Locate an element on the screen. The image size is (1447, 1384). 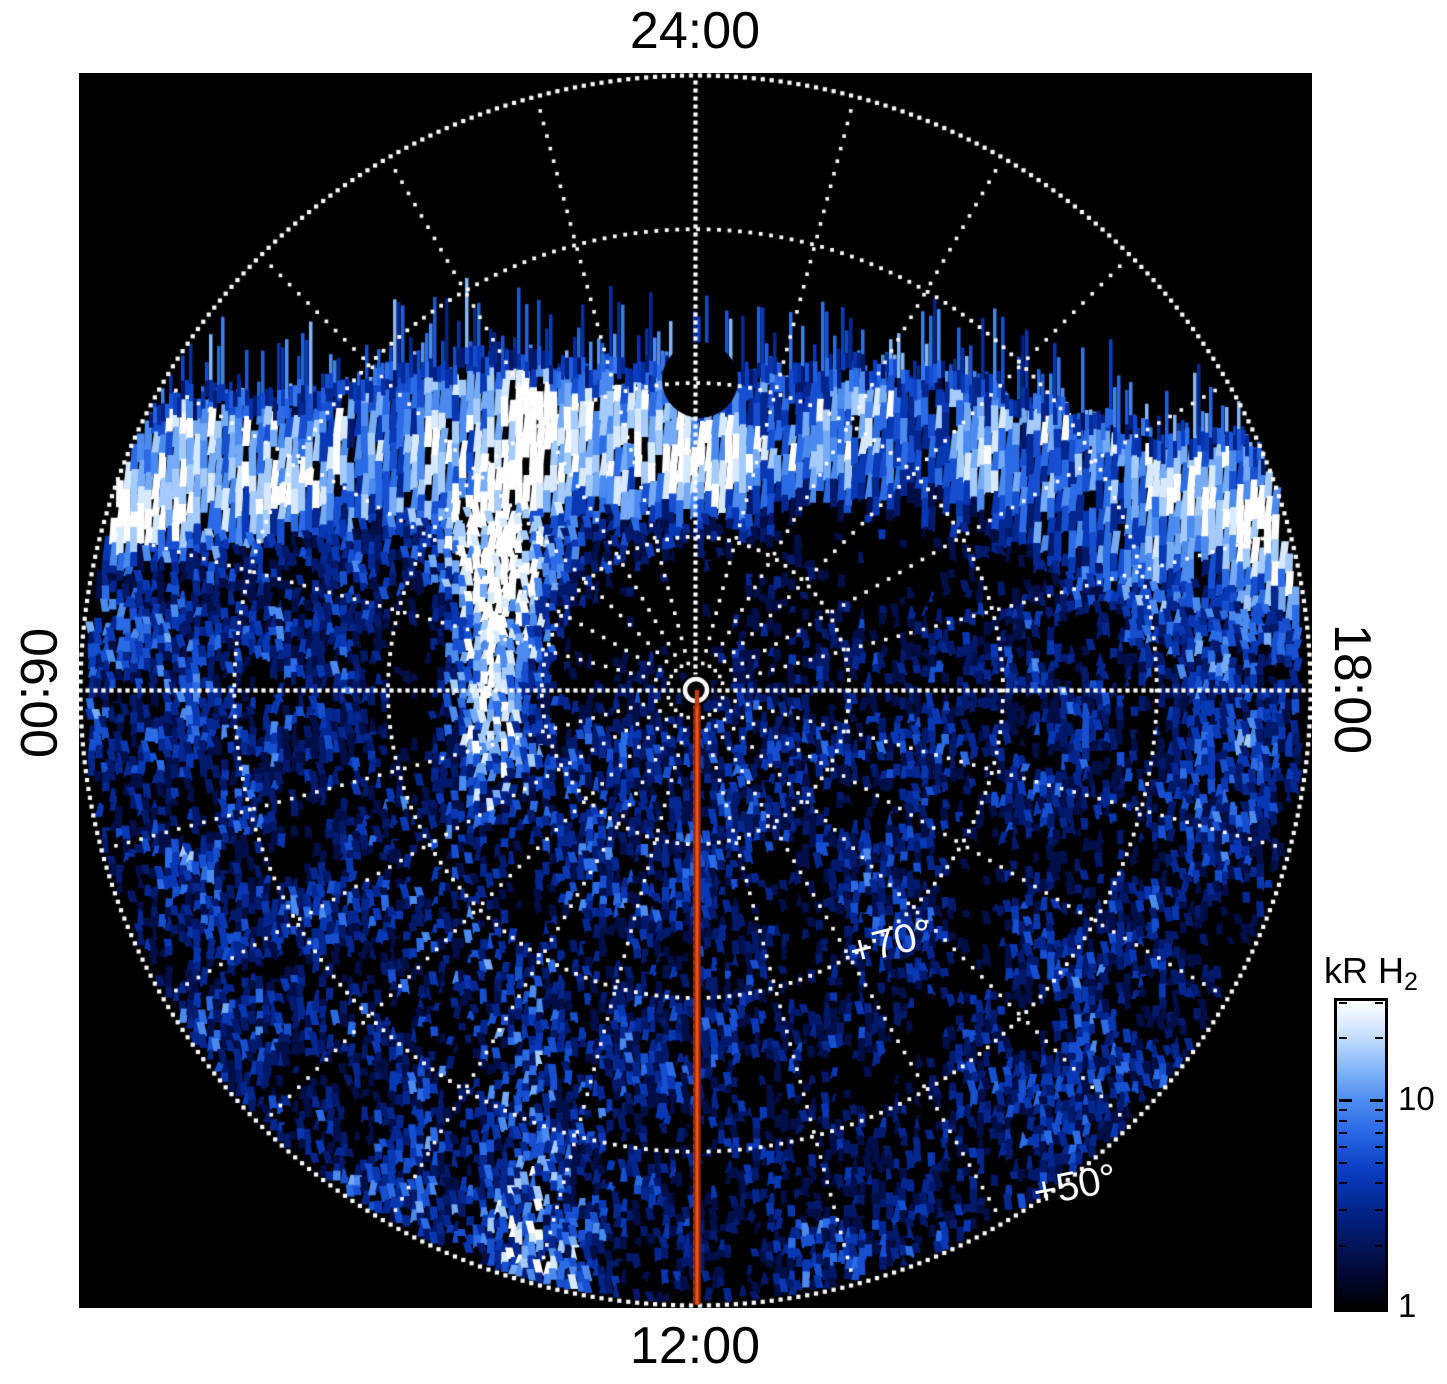
colorbar-title-text: kR H is located at coordinates (1364, 970).